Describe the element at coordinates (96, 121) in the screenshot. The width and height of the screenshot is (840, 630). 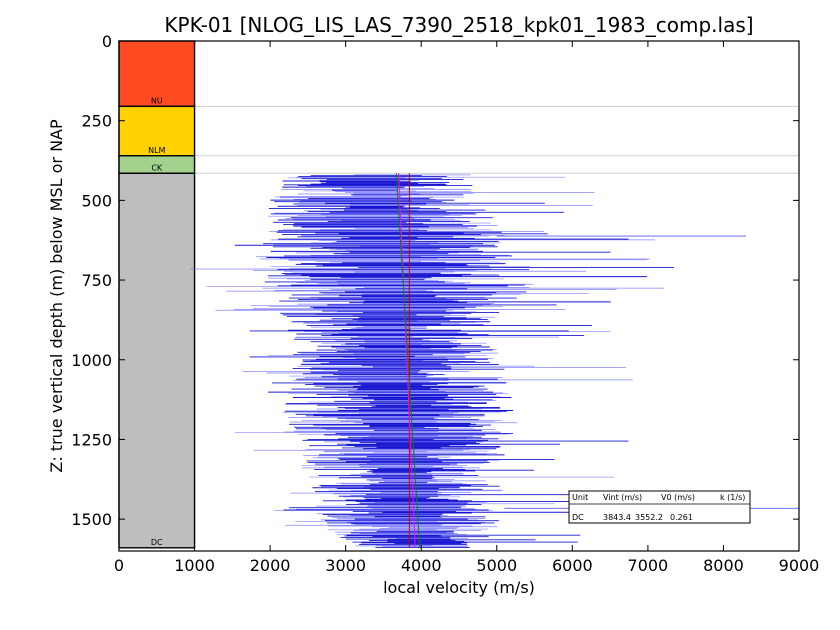
I see `y-tick-label-1: 250` at that location.